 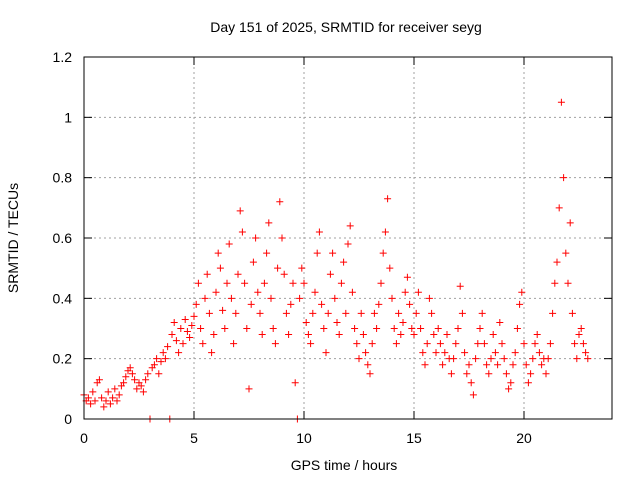 What do you see at coordinates (194, 438) in the screenshot?
I see `x-tick-label: 5` at bounding box center [194, 438].